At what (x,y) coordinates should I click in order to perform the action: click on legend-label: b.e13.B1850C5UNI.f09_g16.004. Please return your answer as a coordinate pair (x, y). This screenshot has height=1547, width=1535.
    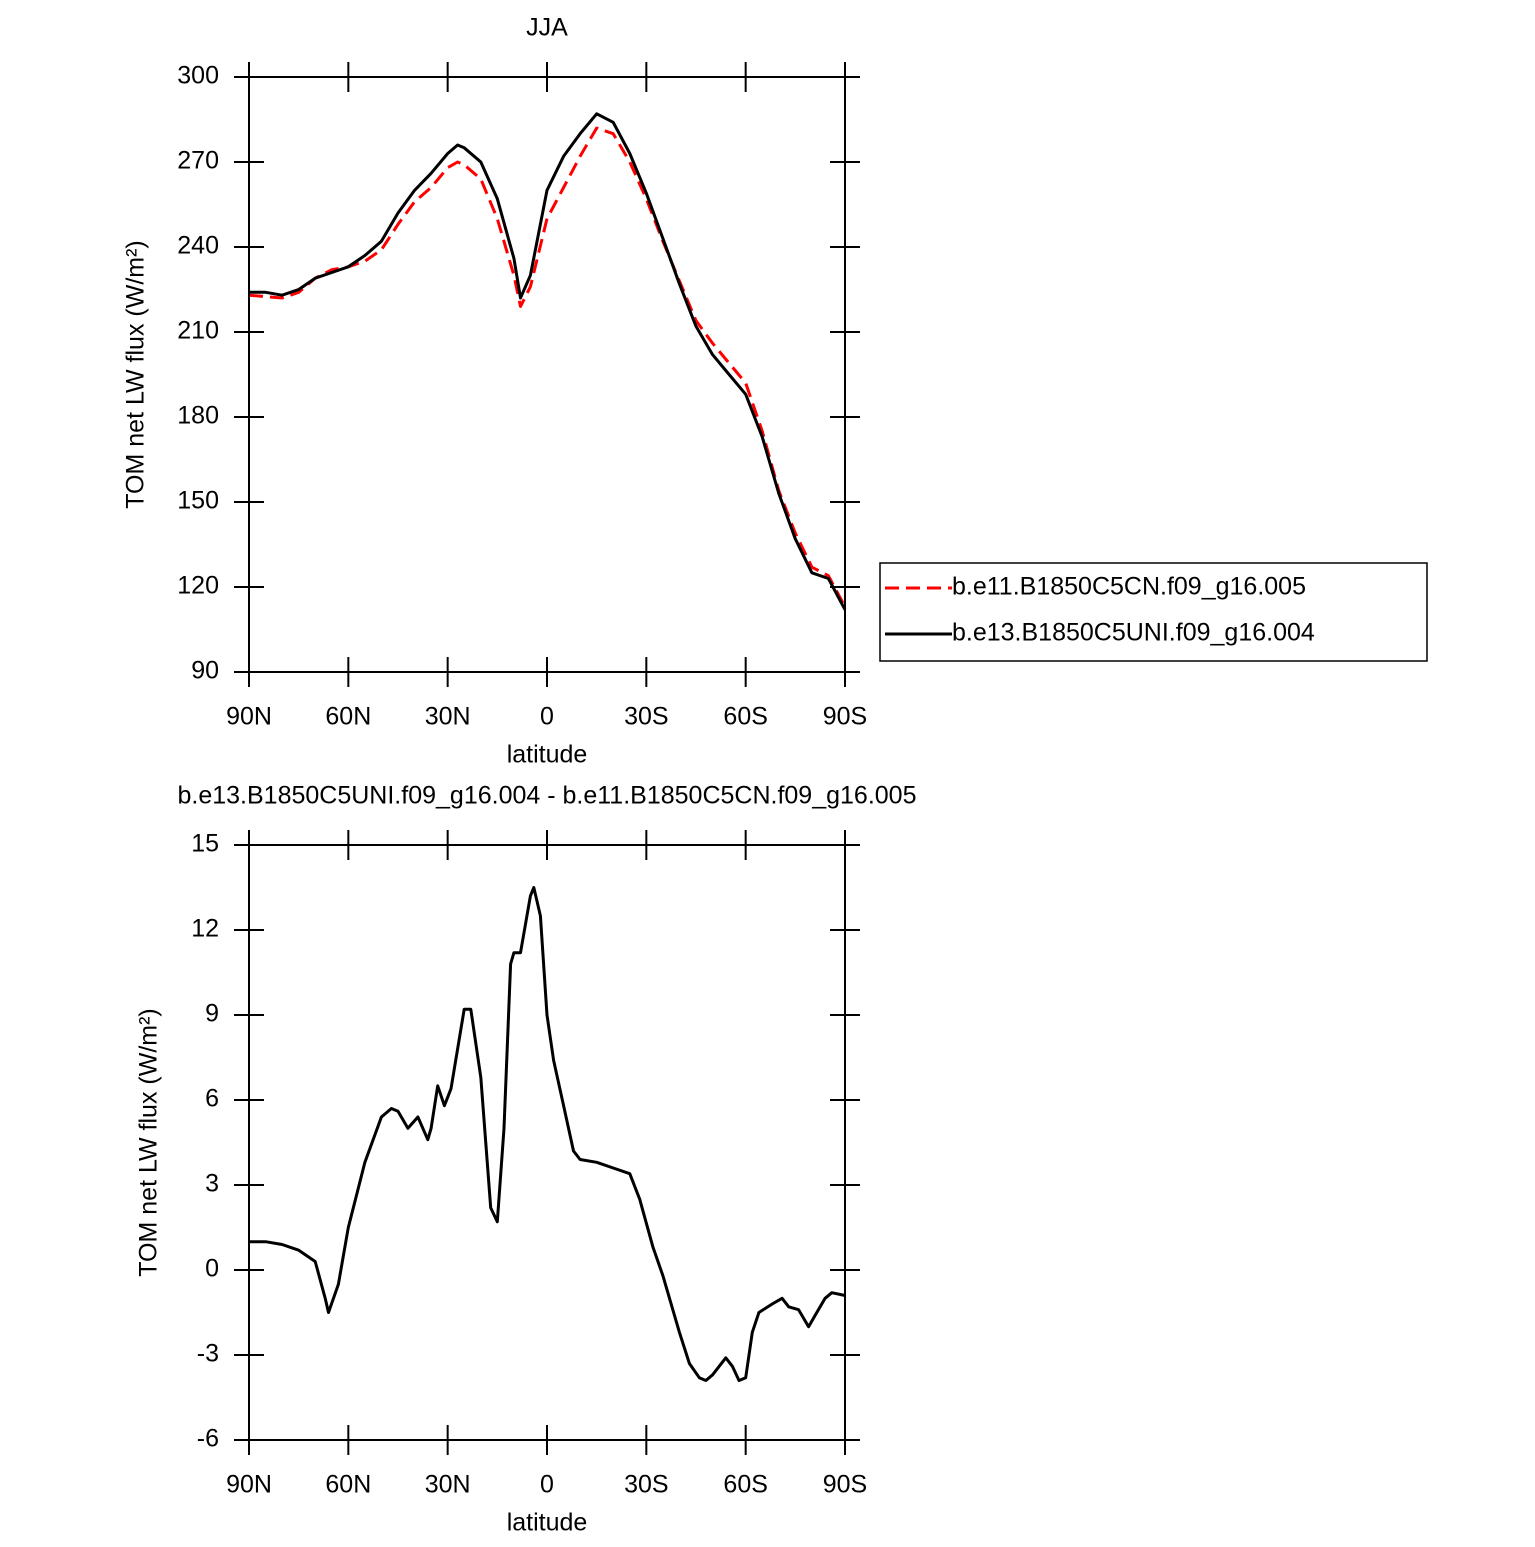
    Looking at the image, I should click on (1133, 633).